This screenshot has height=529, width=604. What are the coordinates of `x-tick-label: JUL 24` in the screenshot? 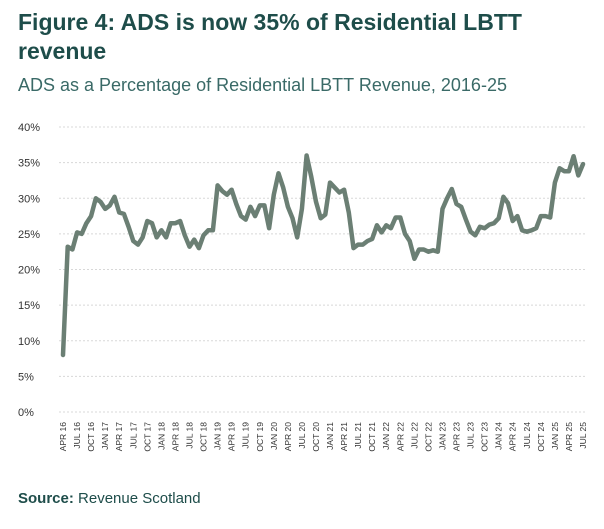 It's located at (527, 435).